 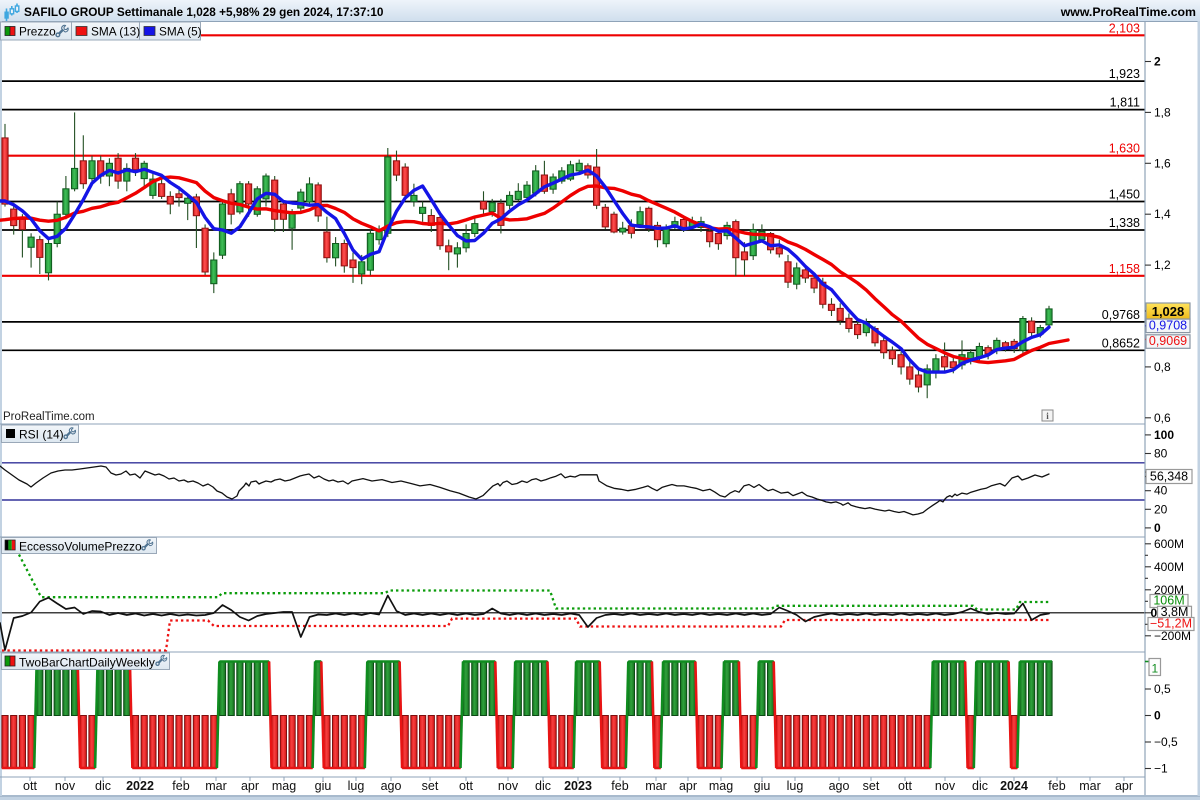 I want to click on svg-text: www.ProRealTime.com, so click(x=1128, y=12).